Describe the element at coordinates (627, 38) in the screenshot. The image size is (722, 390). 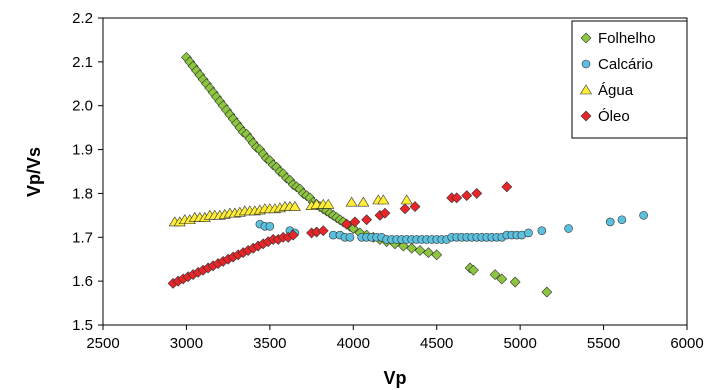
I see `legend-label: Folhelho` at that location.